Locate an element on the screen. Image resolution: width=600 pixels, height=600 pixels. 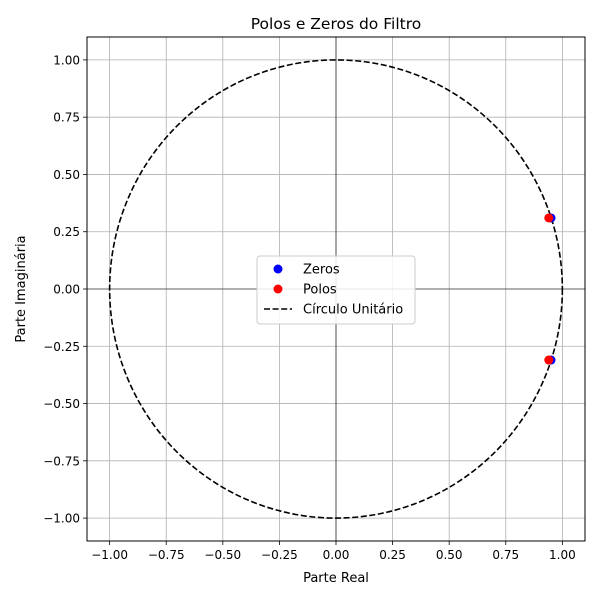
y-tick-label: 0.75 is located at coordinates (66, 118).